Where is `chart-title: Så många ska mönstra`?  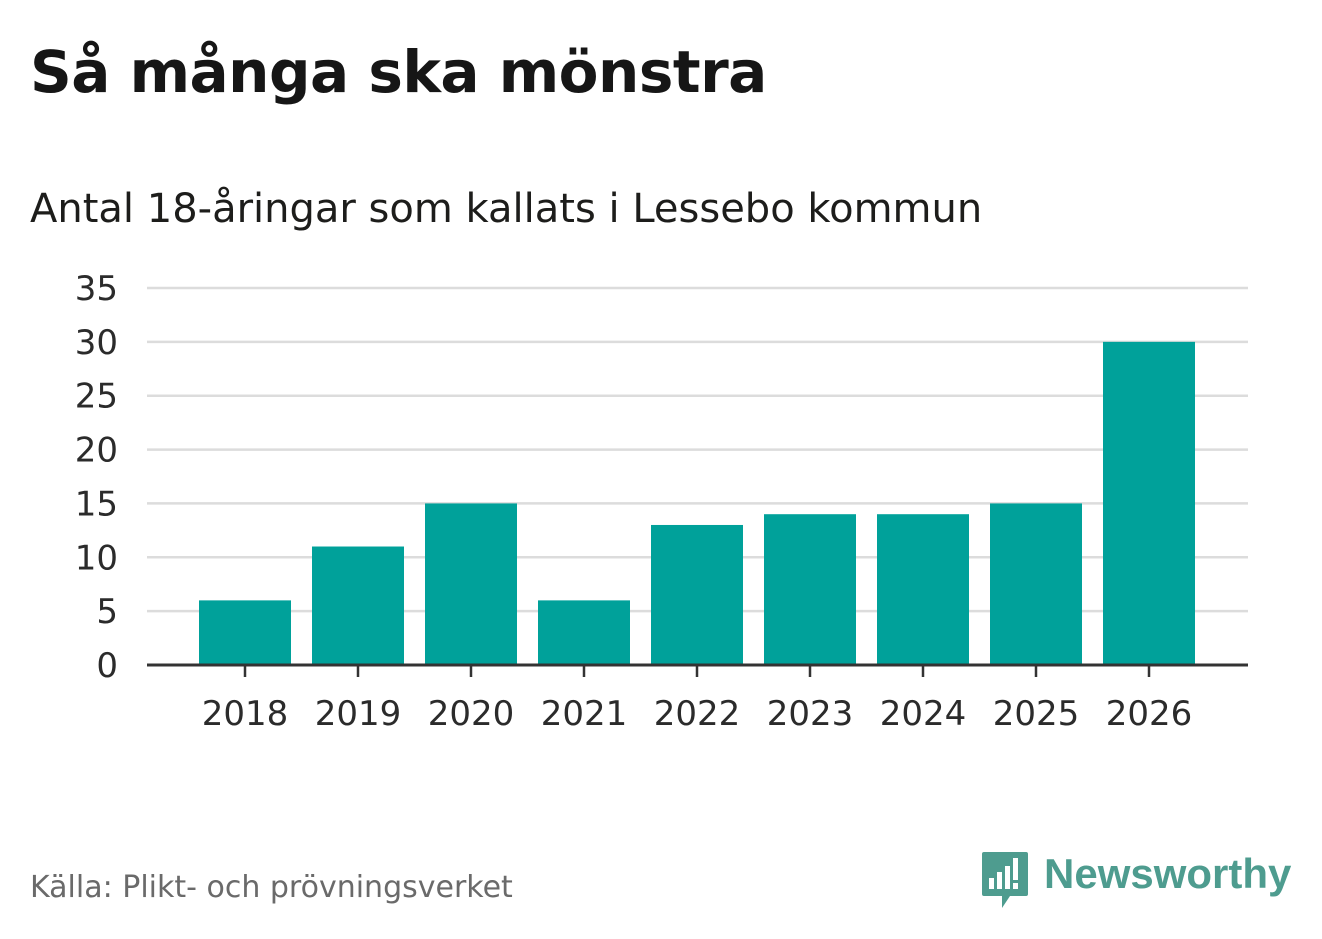 chart-title: Så många ska mönstra is located at coordinates (398, 72).